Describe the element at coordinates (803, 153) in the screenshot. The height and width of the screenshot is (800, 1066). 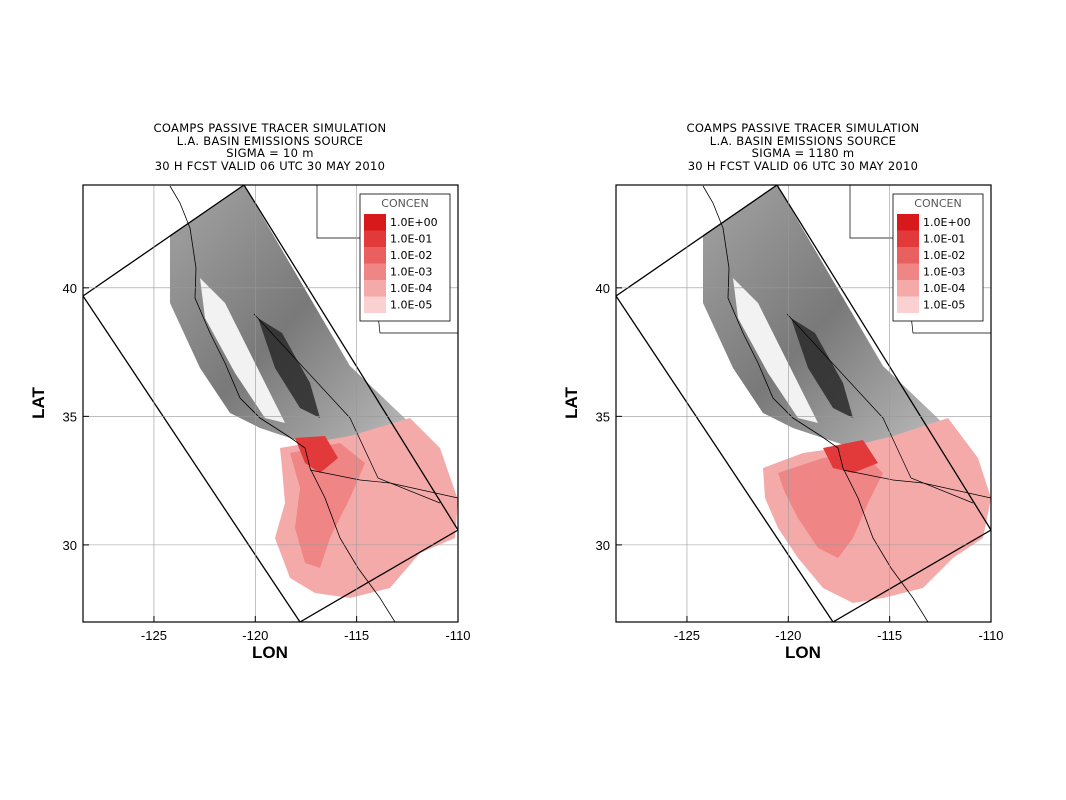
I see `title-line-3: SIGMA = 1180 m` at that location.